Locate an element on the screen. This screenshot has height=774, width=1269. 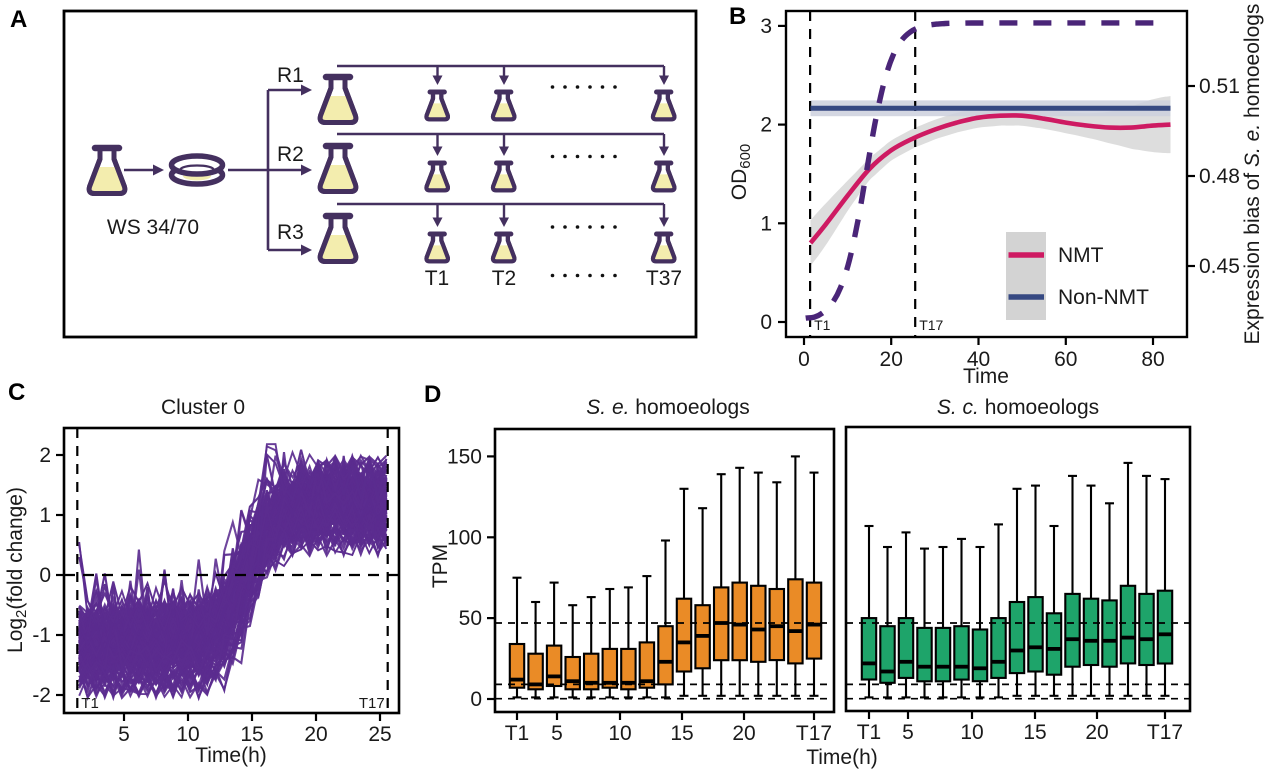
svg-text: S. e. homoeologs is located at coordinates (667, 407).